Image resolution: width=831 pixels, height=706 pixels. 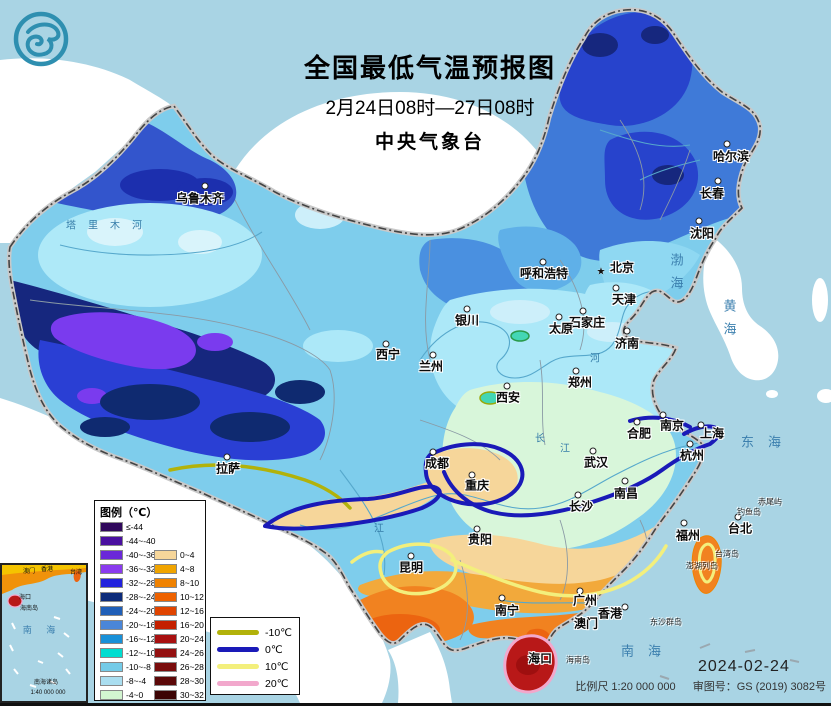 I want to click on legend-row: 16~20, so click(x=179, y=625).